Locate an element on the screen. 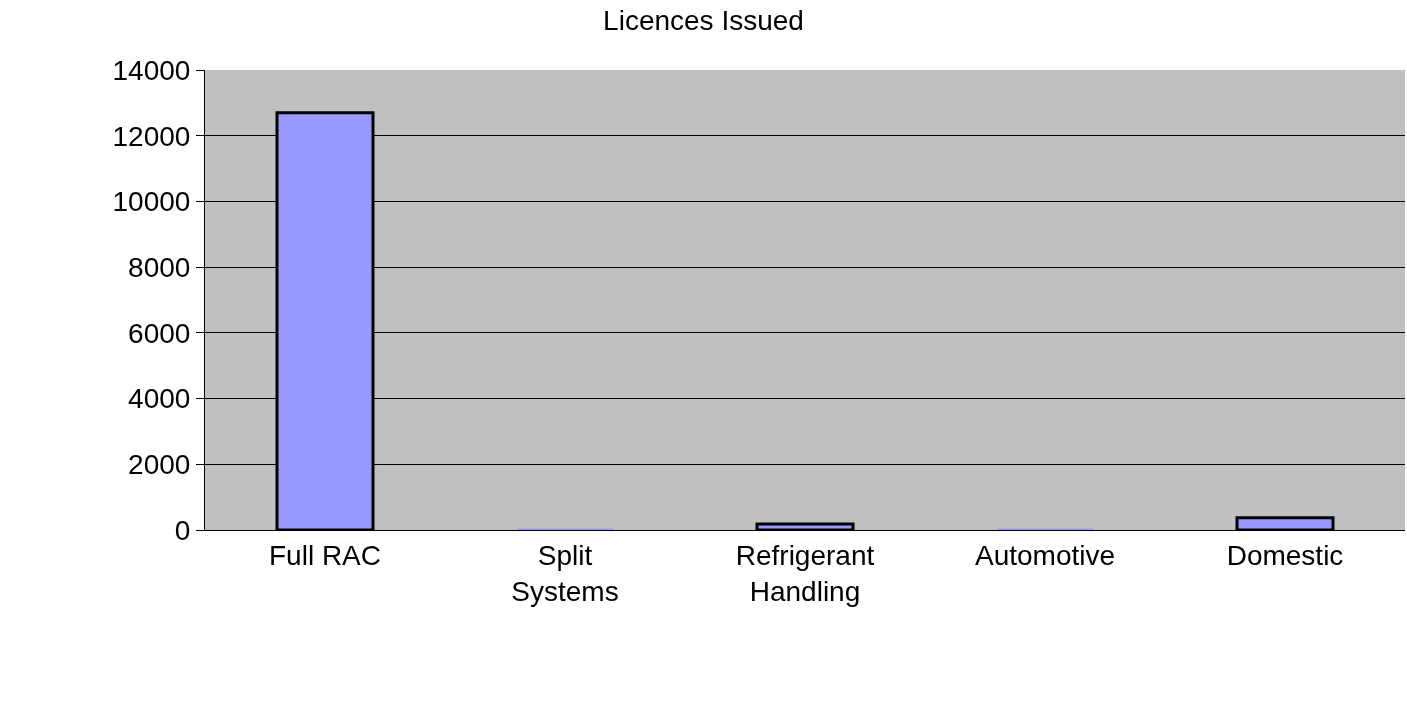 The width and height of the screenshot is (1407, 710). y-tick-label: 8000 is located at coordinates (159, 267).